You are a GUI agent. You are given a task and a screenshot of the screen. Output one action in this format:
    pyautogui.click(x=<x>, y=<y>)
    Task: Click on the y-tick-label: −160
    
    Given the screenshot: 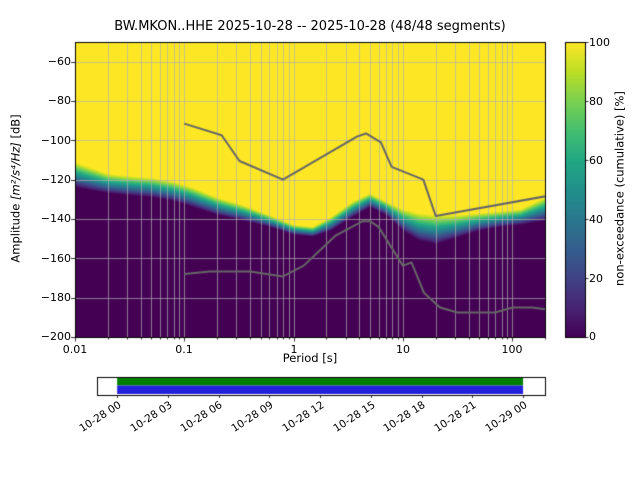 What is the action you would take?
    pyautogui.click(x=55, y=258)
    